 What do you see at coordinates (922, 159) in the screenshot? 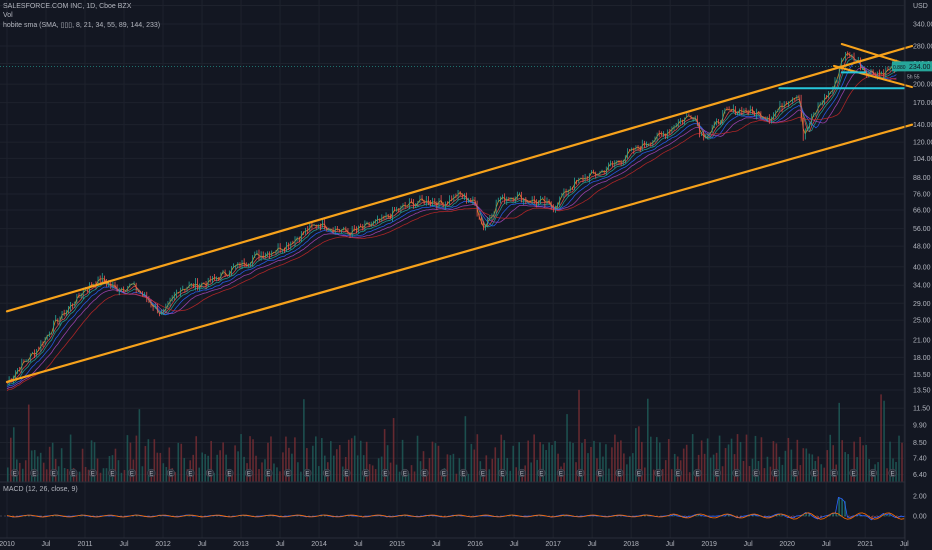
I see `price-tick-label: 104.00` at bounding box center [922, 159].